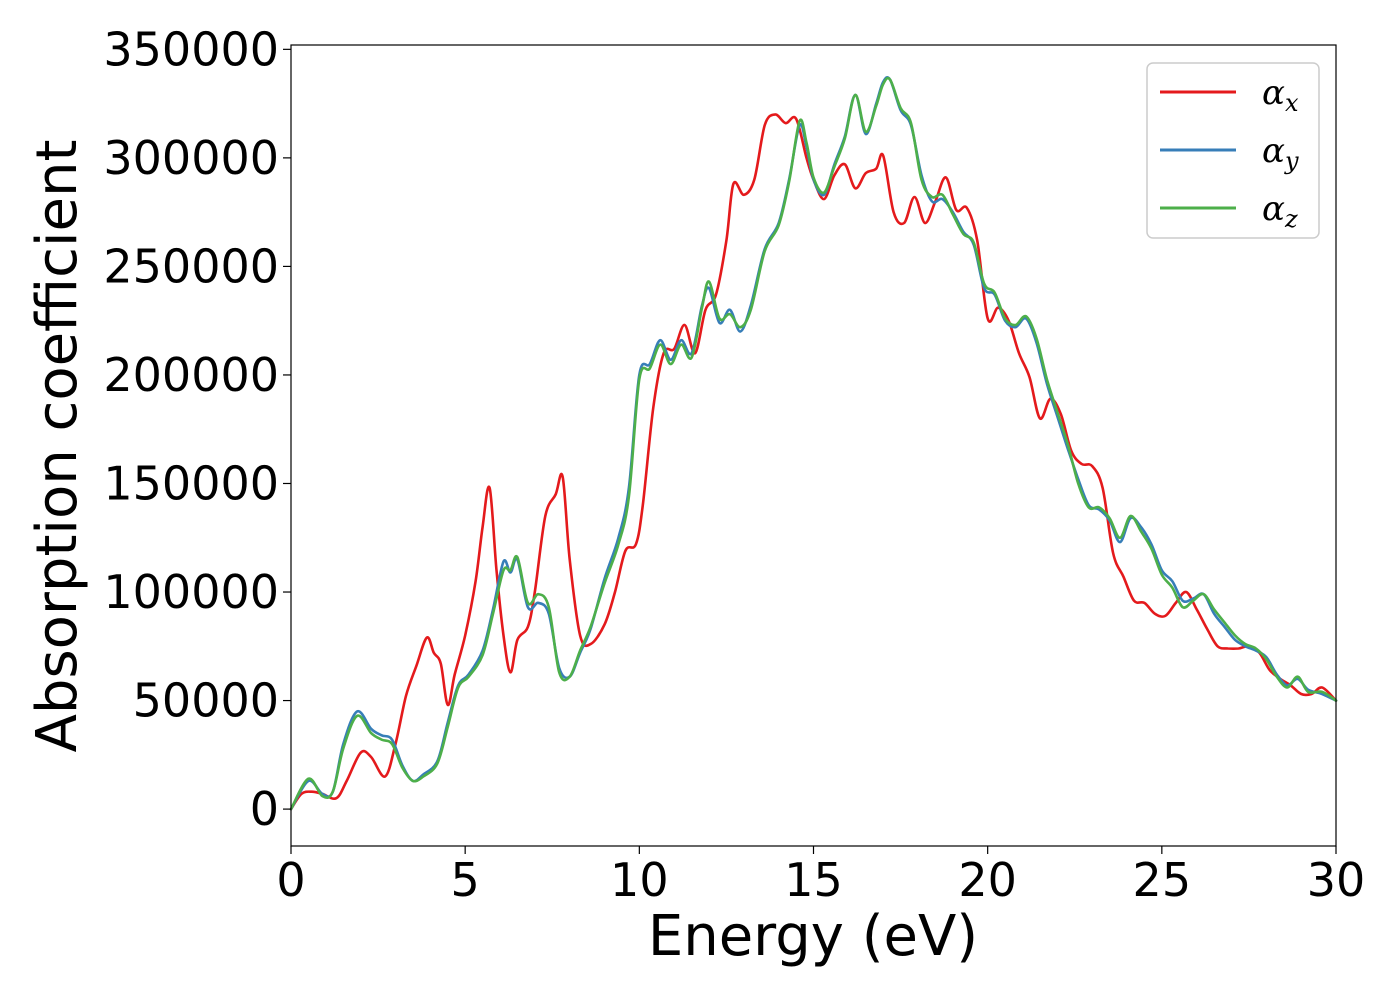 The height and width of the screenshot is (1000, 1400). I want to click on y-tick-label: 250000, so click(191, 266).